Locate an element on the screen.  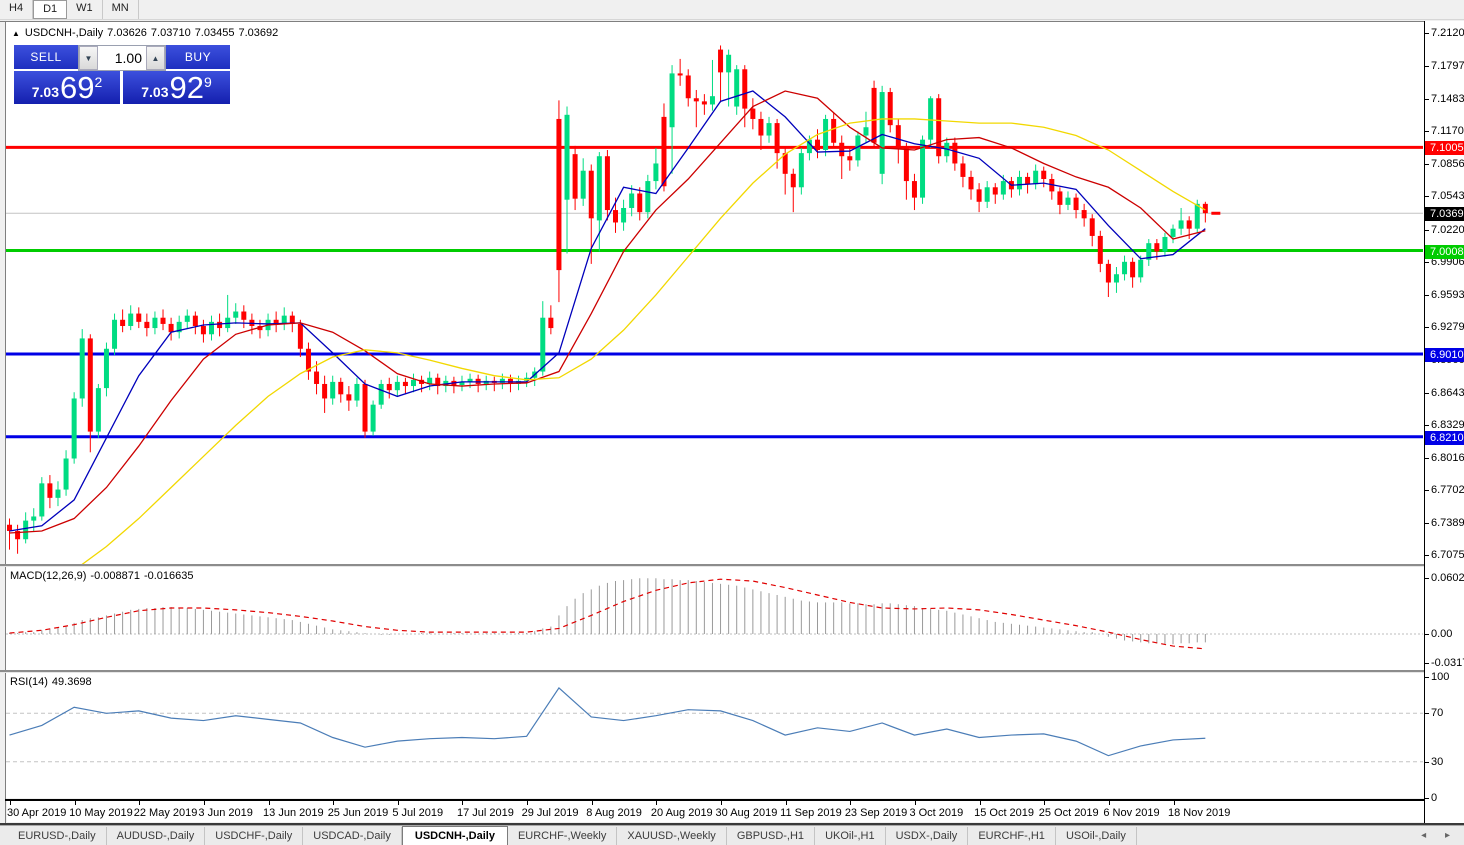
price-axis-label: 7.17970 is located at coordinates (1447, 66).